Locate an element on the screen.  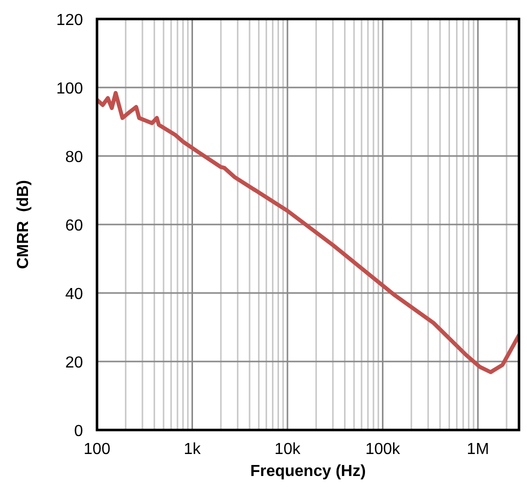
x-tick-label: 1M is located at coordinates (478, 449).